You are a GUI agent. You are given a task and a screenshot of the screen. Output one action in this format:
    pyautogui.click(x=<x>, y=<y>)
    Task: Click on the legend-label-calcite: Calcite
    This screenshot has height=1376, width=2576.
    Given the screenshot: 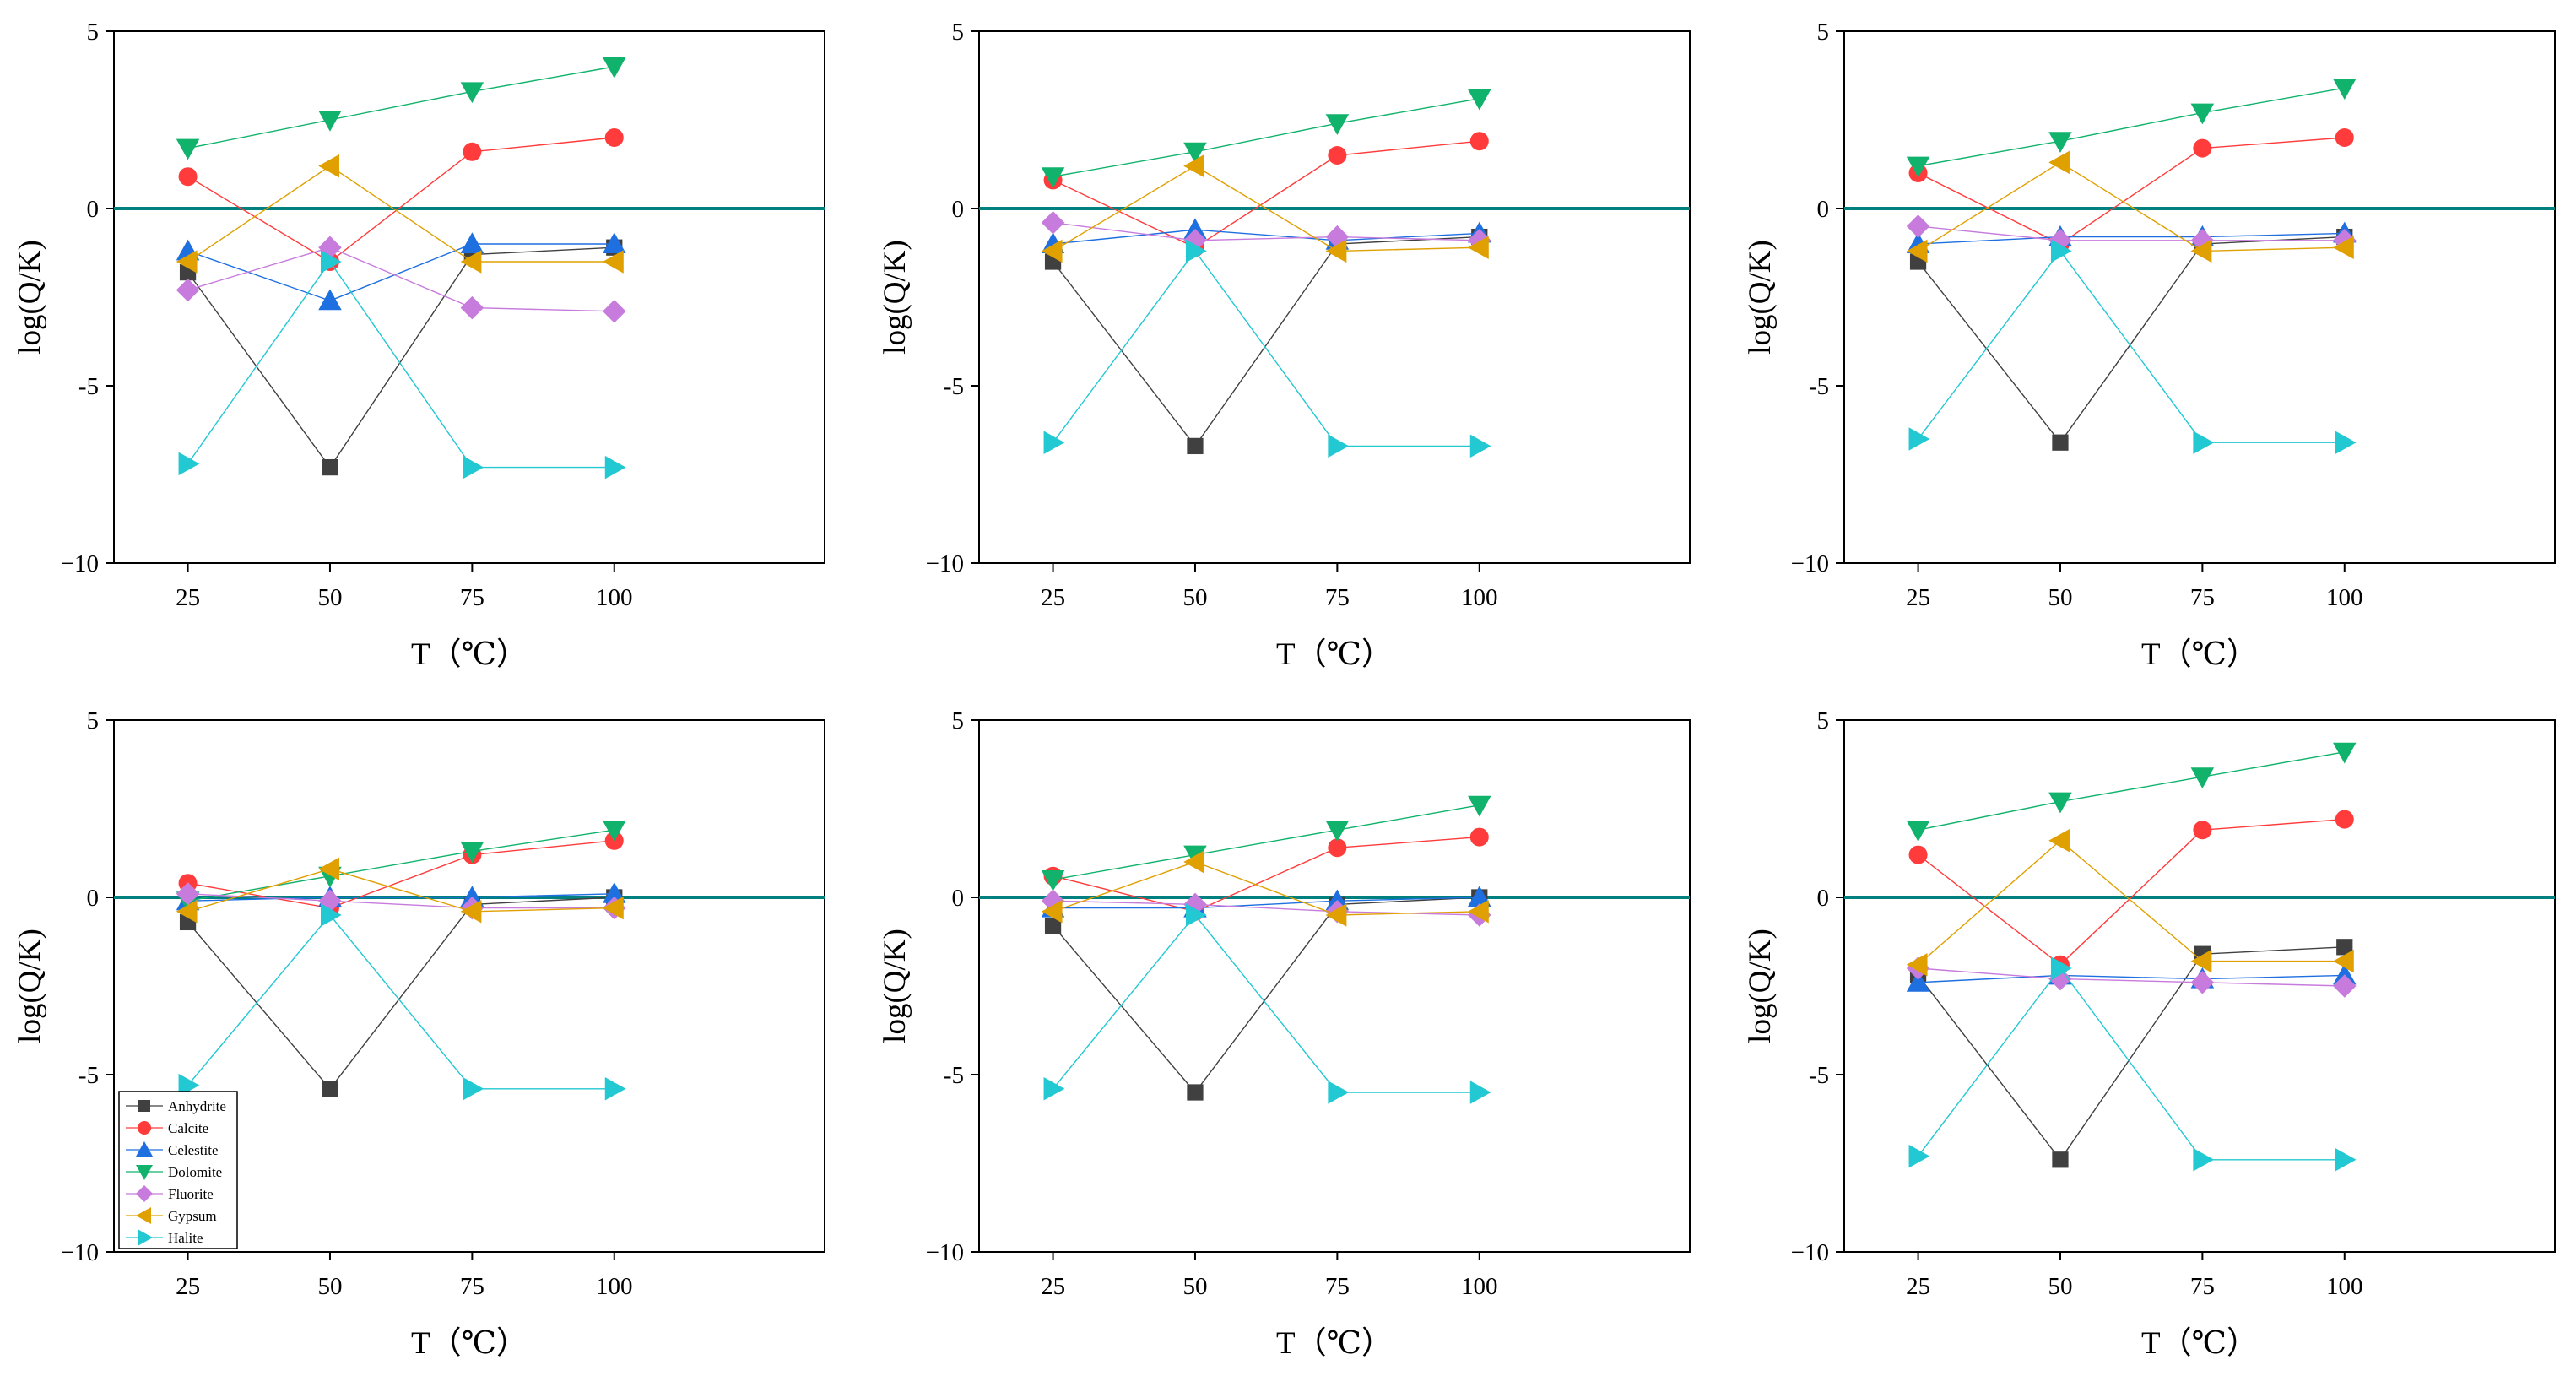 What is the action you would take?
    pyautogui.click(x=188, y=1128)
    